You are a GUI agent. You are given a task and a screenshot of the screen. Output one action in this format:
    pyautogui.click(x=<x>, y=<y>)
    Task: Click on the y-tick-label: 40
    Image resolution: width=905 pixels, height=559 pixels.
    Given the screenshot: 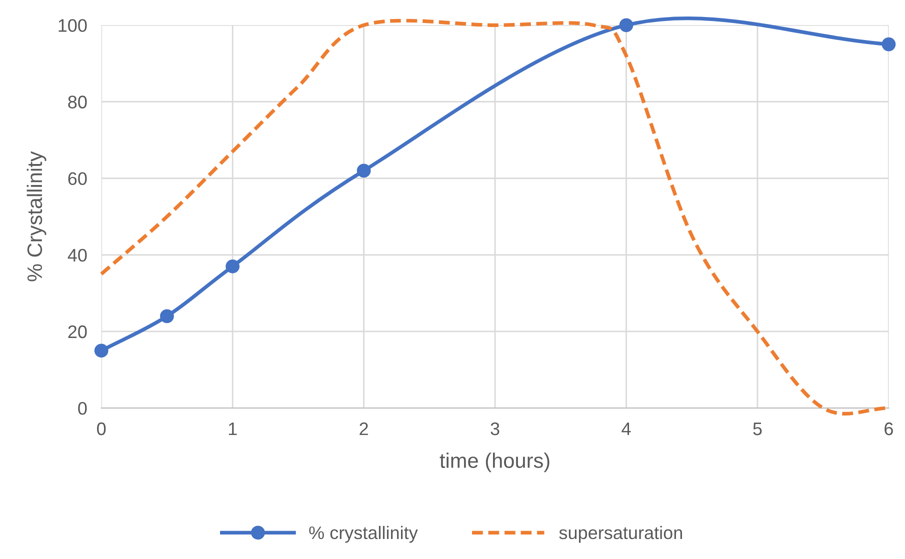 What is the action you would take?
    pyautogui.click(x=77, y=255)
    